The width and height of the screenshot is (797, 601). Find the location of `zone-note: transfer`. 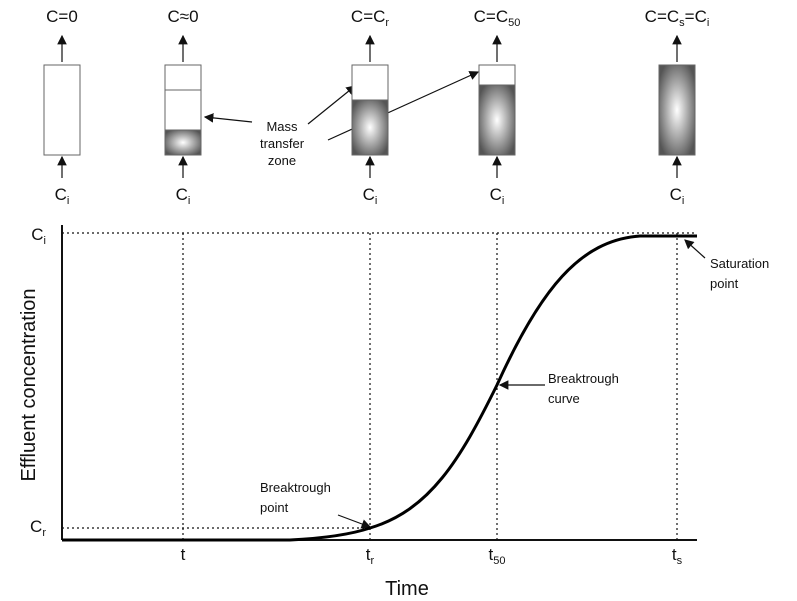

zone-note: transfer is located at coordinates (282, 143).